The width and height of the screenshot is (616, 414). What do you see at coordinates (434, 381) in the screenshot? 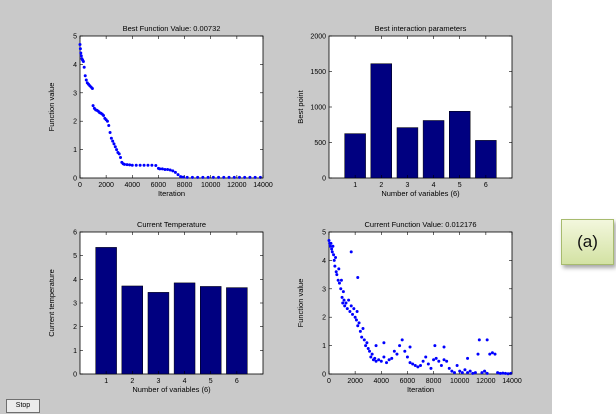
I see `x-tick-label: 8000` at bounding box center [434, 381].